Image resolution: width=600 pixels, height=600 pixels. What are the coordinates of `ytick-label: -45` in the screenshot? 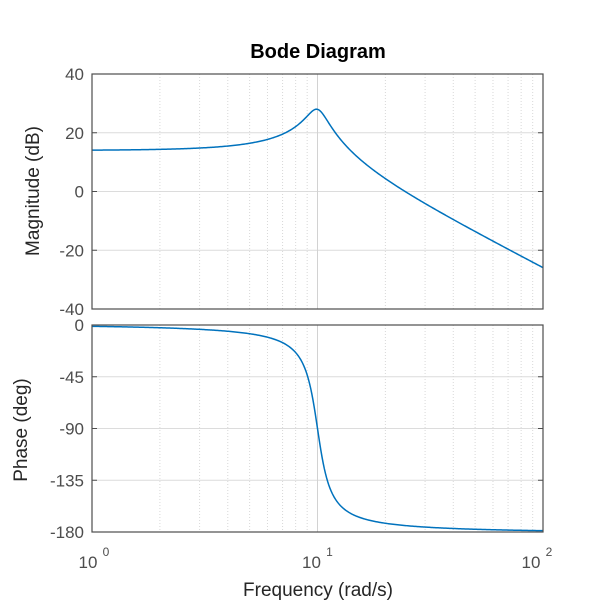 It's located at (71, 377).